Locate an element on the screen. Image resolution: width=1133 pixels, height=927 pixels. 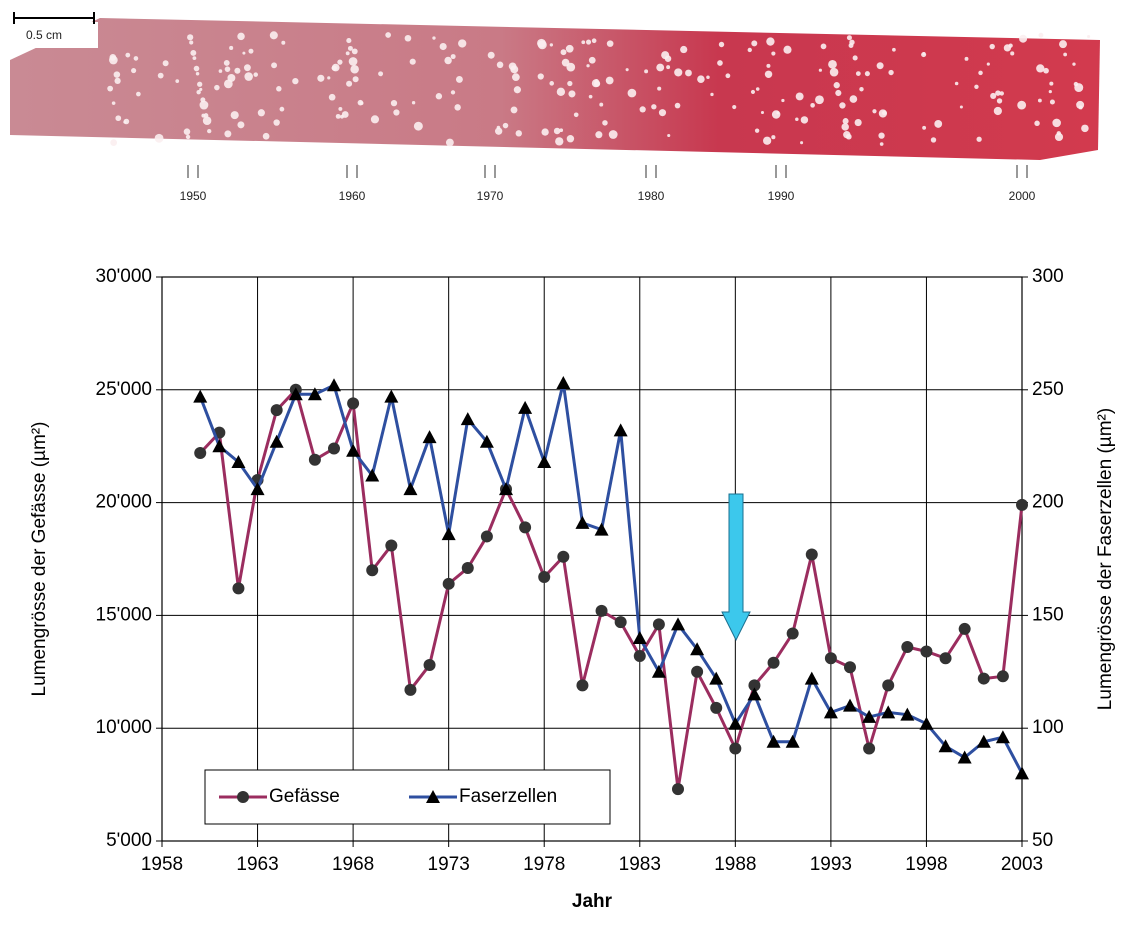
y2-tick-label: 200 is located at coordinates (1048, 502).